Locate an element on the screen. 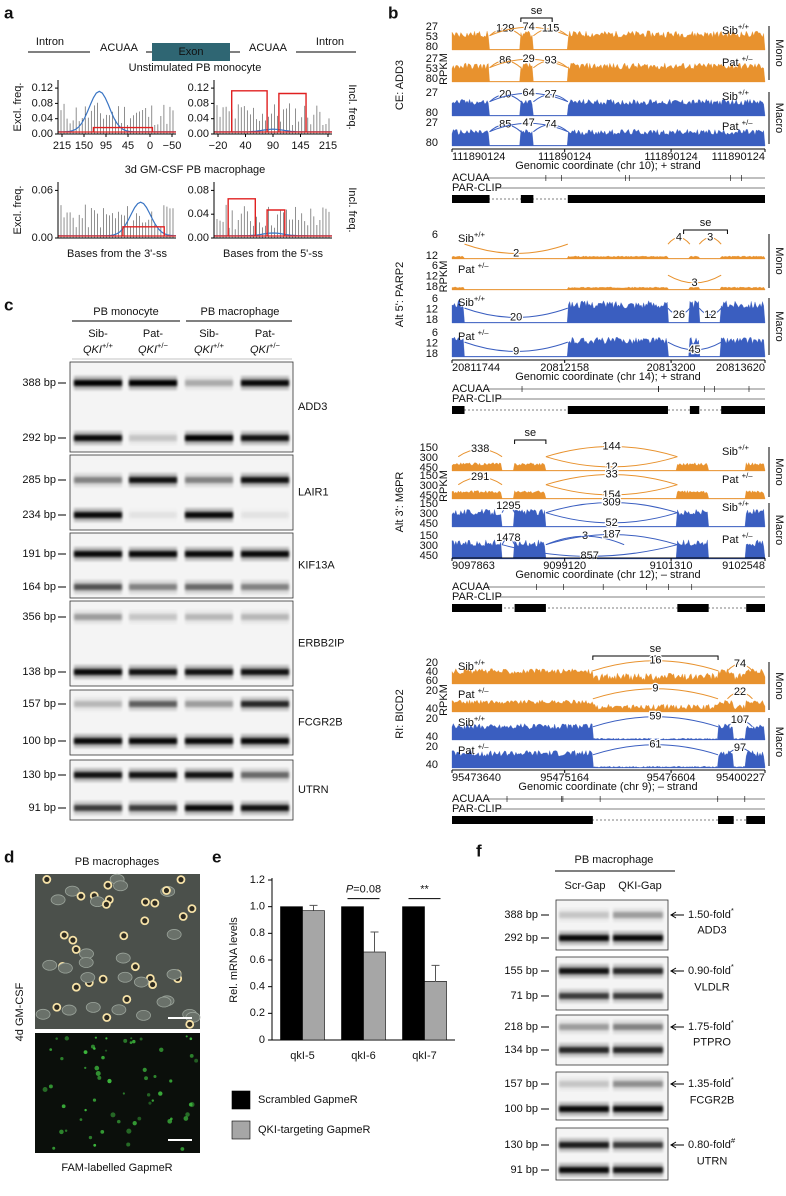 This screenshot has width=786, height=1196. coordinate-label: 9099120 is located at coordinates (564, 566).